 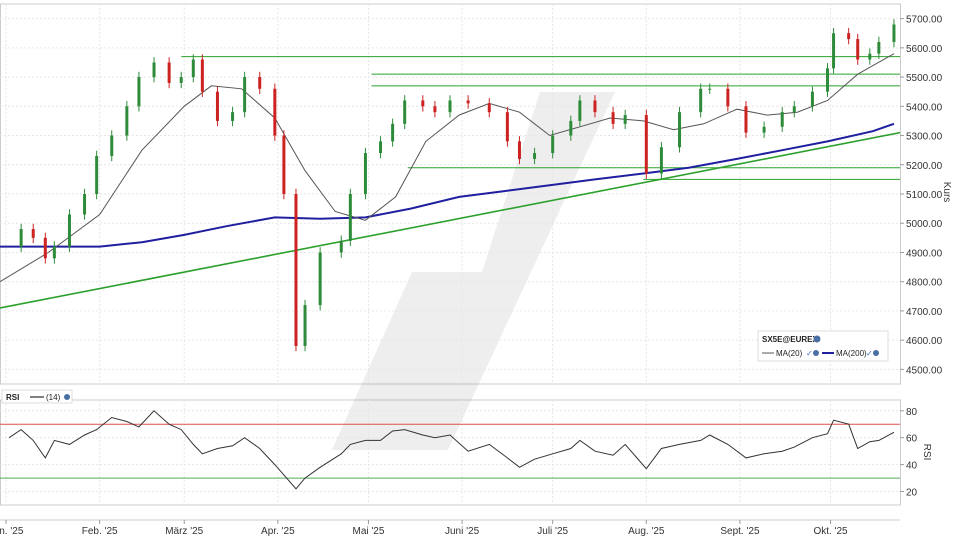 I want to click on price-tick-label: 4800.00, so click(x=924, y=283).